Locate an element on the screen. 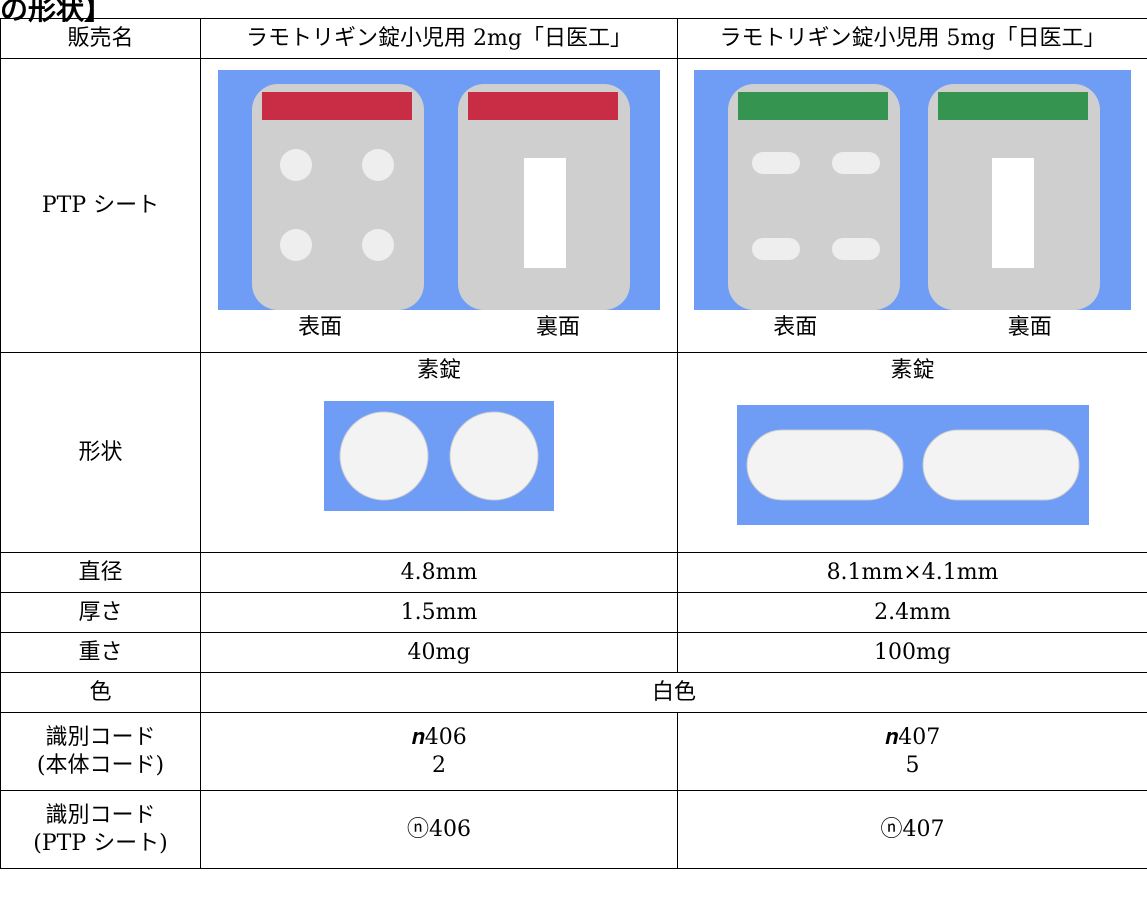 The image size is (1147, 909). row-label: 直径 is located at coordinates (100, 572).